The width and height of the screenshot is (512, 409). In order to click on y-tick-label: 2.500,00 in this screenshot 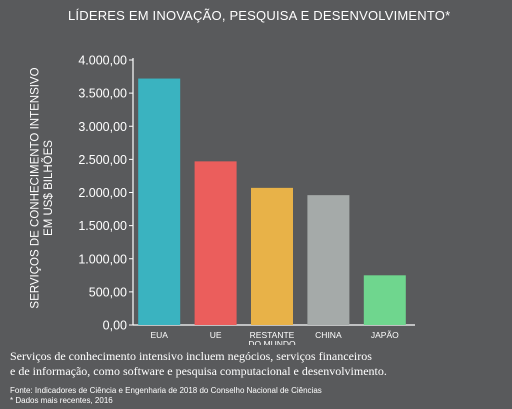, I will do `click(102, 160)`.